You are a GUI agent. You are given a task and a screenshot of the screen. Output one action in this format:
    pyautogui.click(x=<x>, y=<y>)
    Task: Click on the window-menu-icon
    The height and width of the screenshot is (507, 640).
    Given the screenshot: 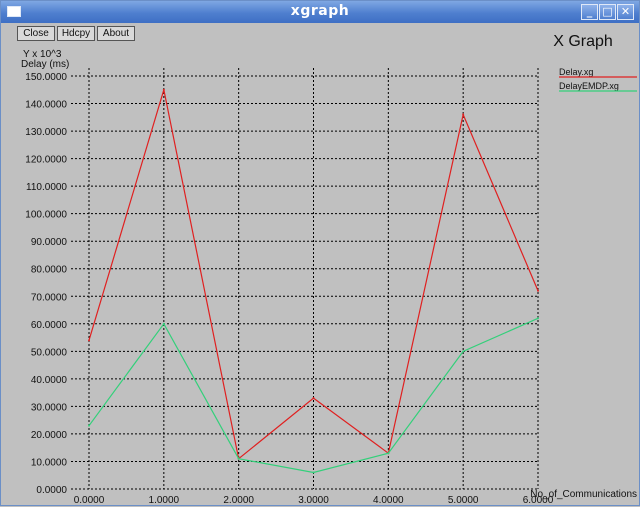 What is the action you would take?
    pyautogui.click(x=14, y=11)
    